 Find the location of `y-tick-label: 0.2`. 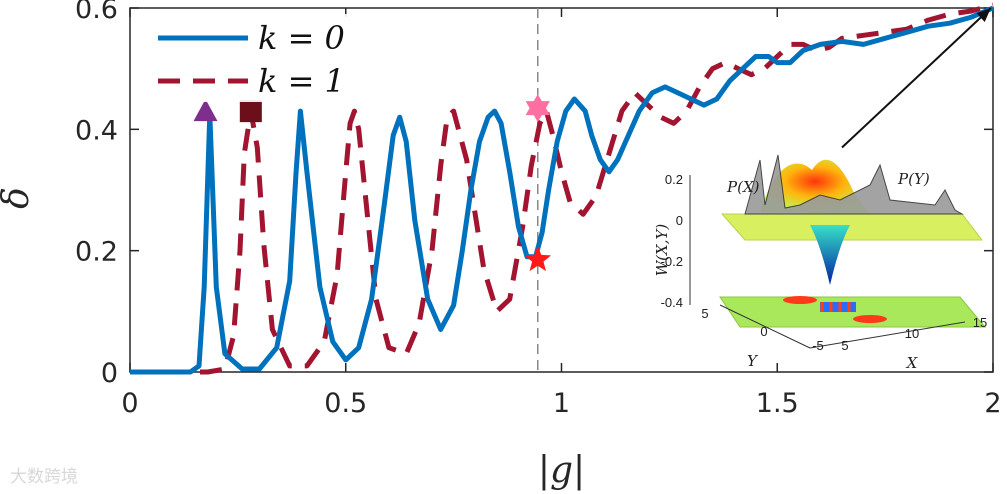

y-tick-label: 0.2 is located at coordinates (96, 252).